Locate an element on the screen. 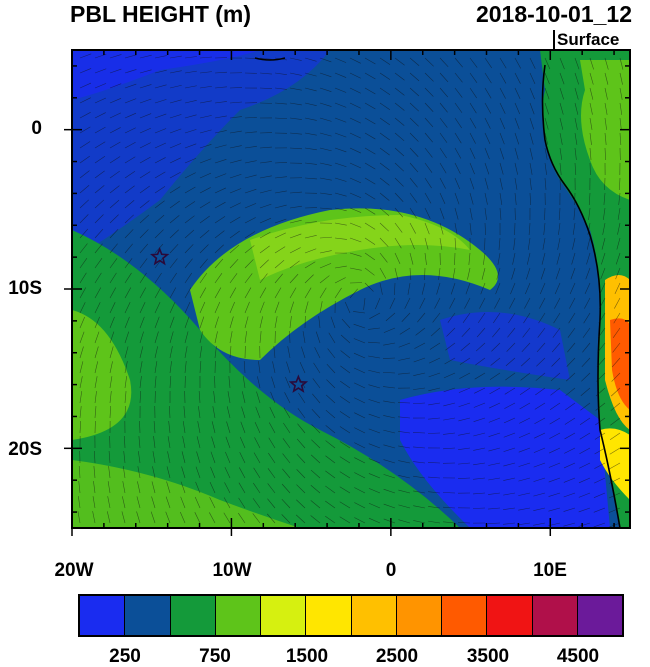 Image resolution: width=650 pixels, height=667 pixels. field-low-north is located at coordinates (201, 155).